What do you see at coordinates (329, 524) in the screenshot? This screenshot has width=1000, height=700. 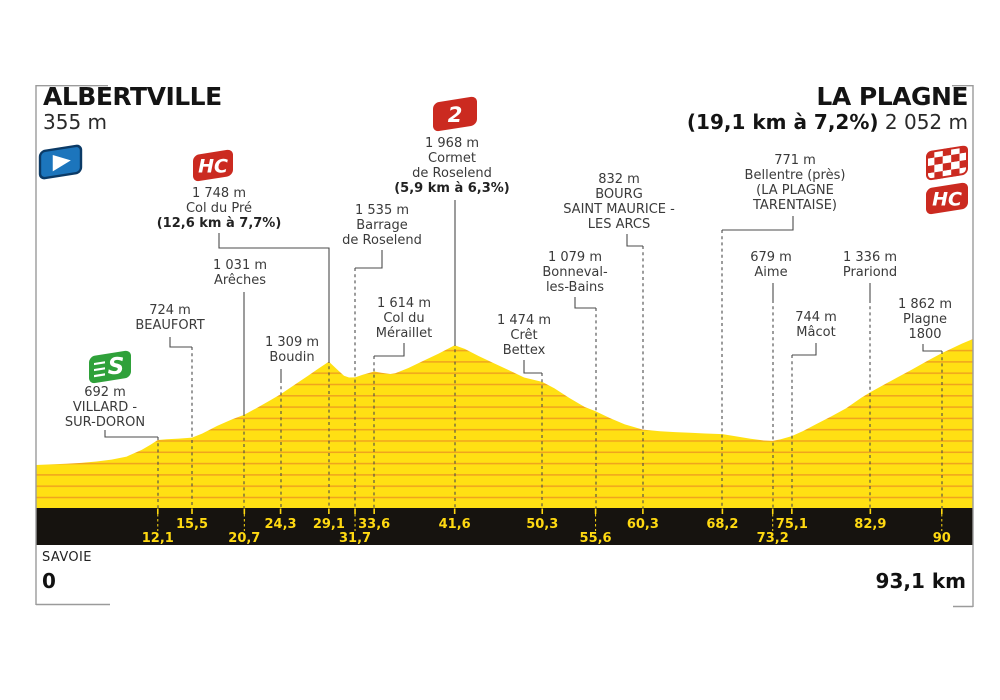 I see `axis-km-label: 29,1` at bounding box center [329, 524].